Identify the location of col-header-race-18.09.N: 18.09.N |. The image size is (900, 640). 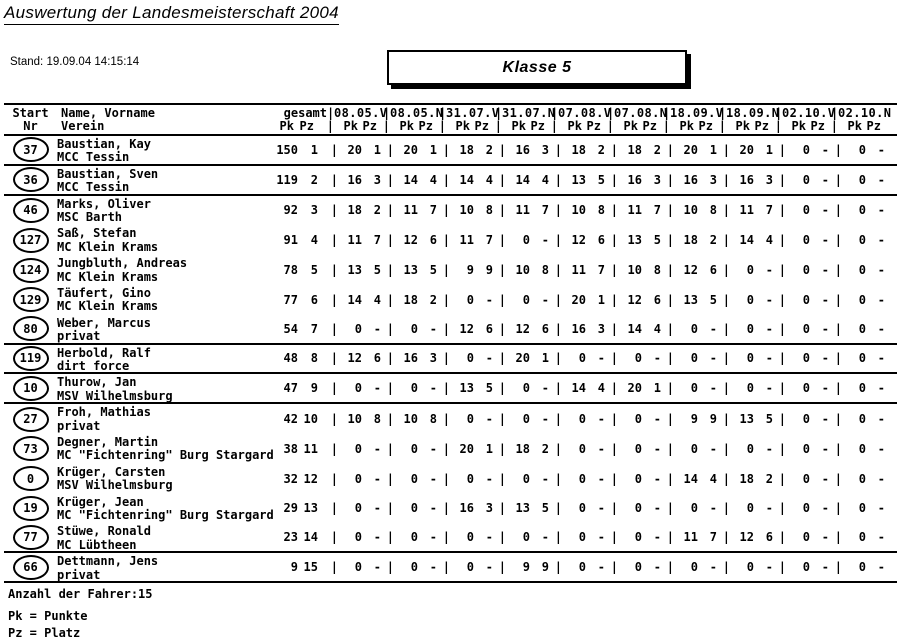
(754, 113).